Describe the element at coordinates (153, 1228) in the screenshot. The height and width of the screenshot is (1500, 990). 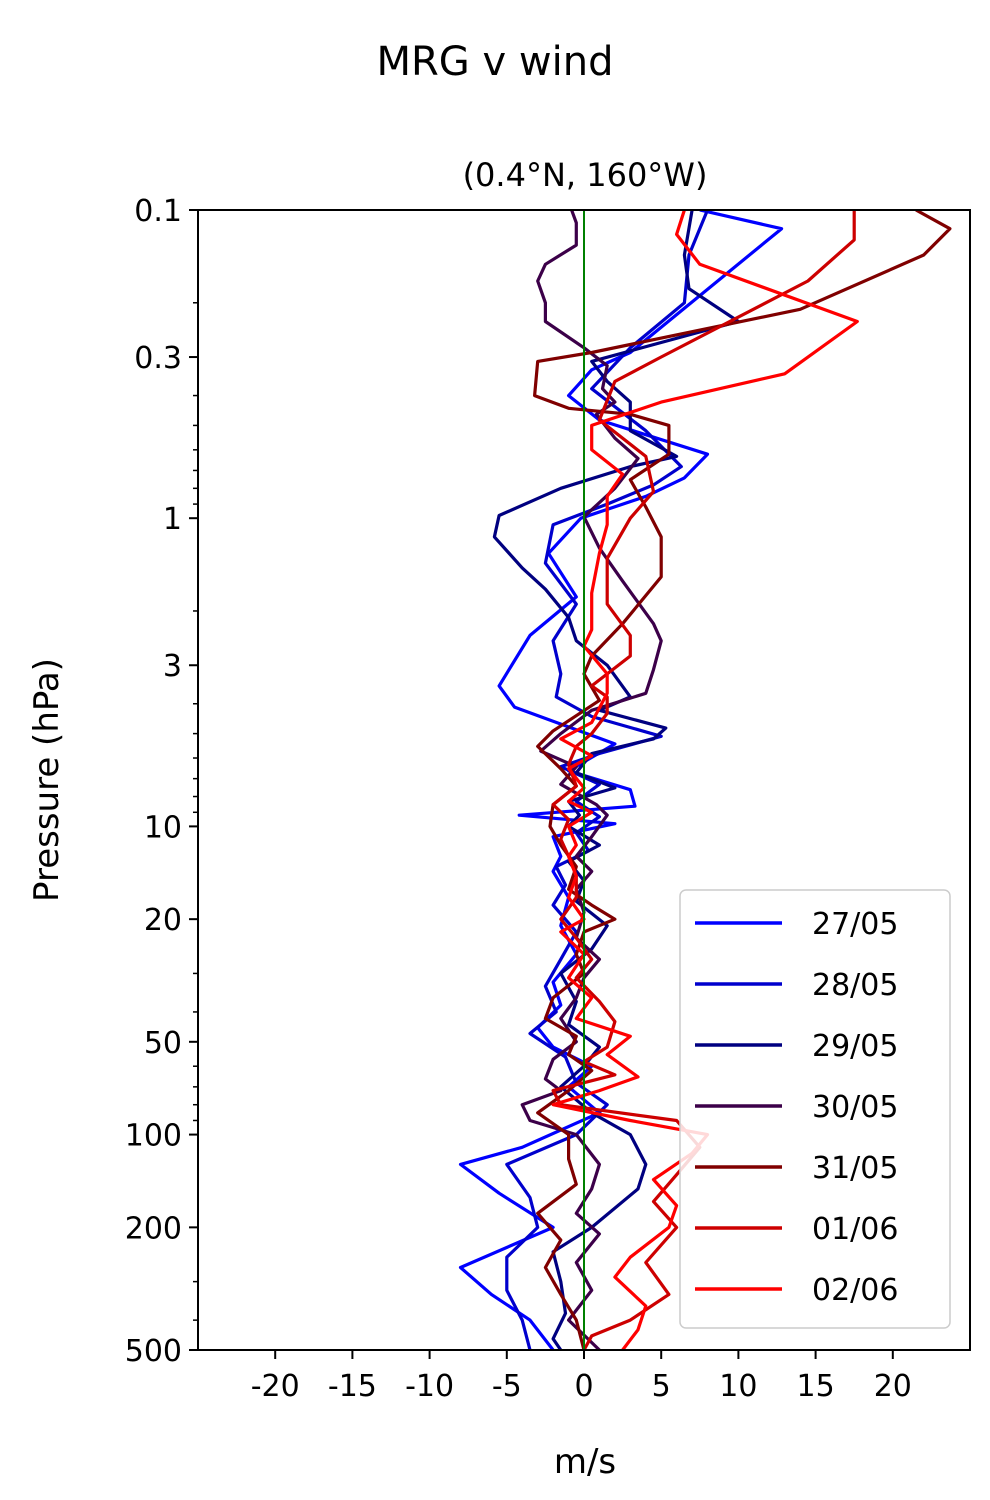
I see `y-tick-label: 200` at that location.